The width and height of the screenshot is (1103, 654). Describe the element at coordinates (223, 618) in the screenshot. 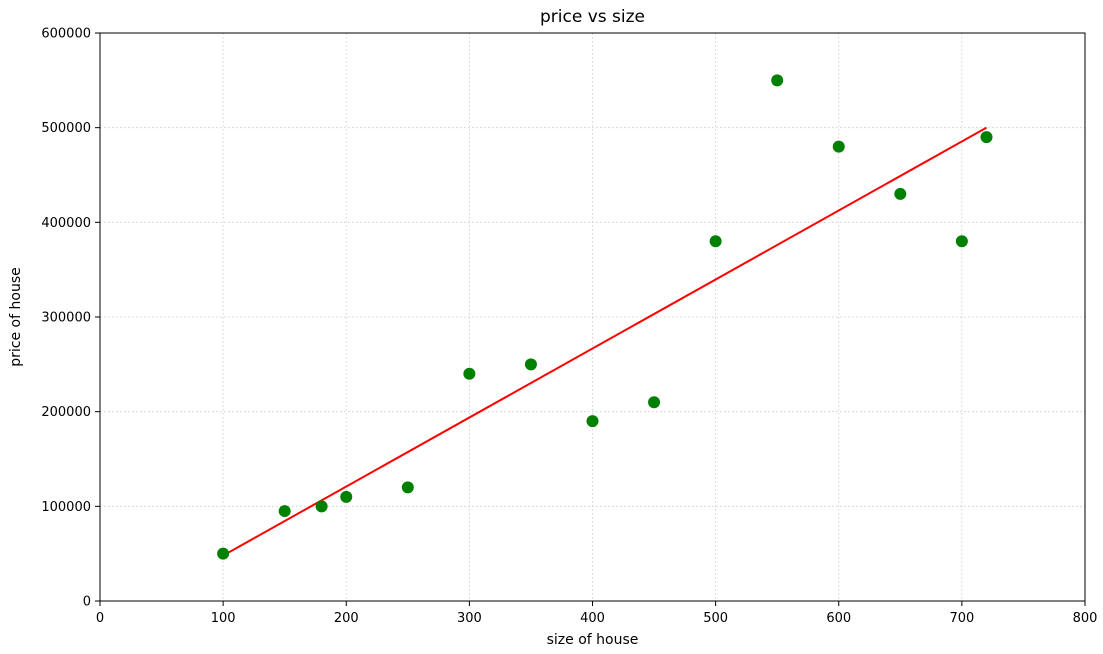

I see `x-tick-label: 100` at that location.